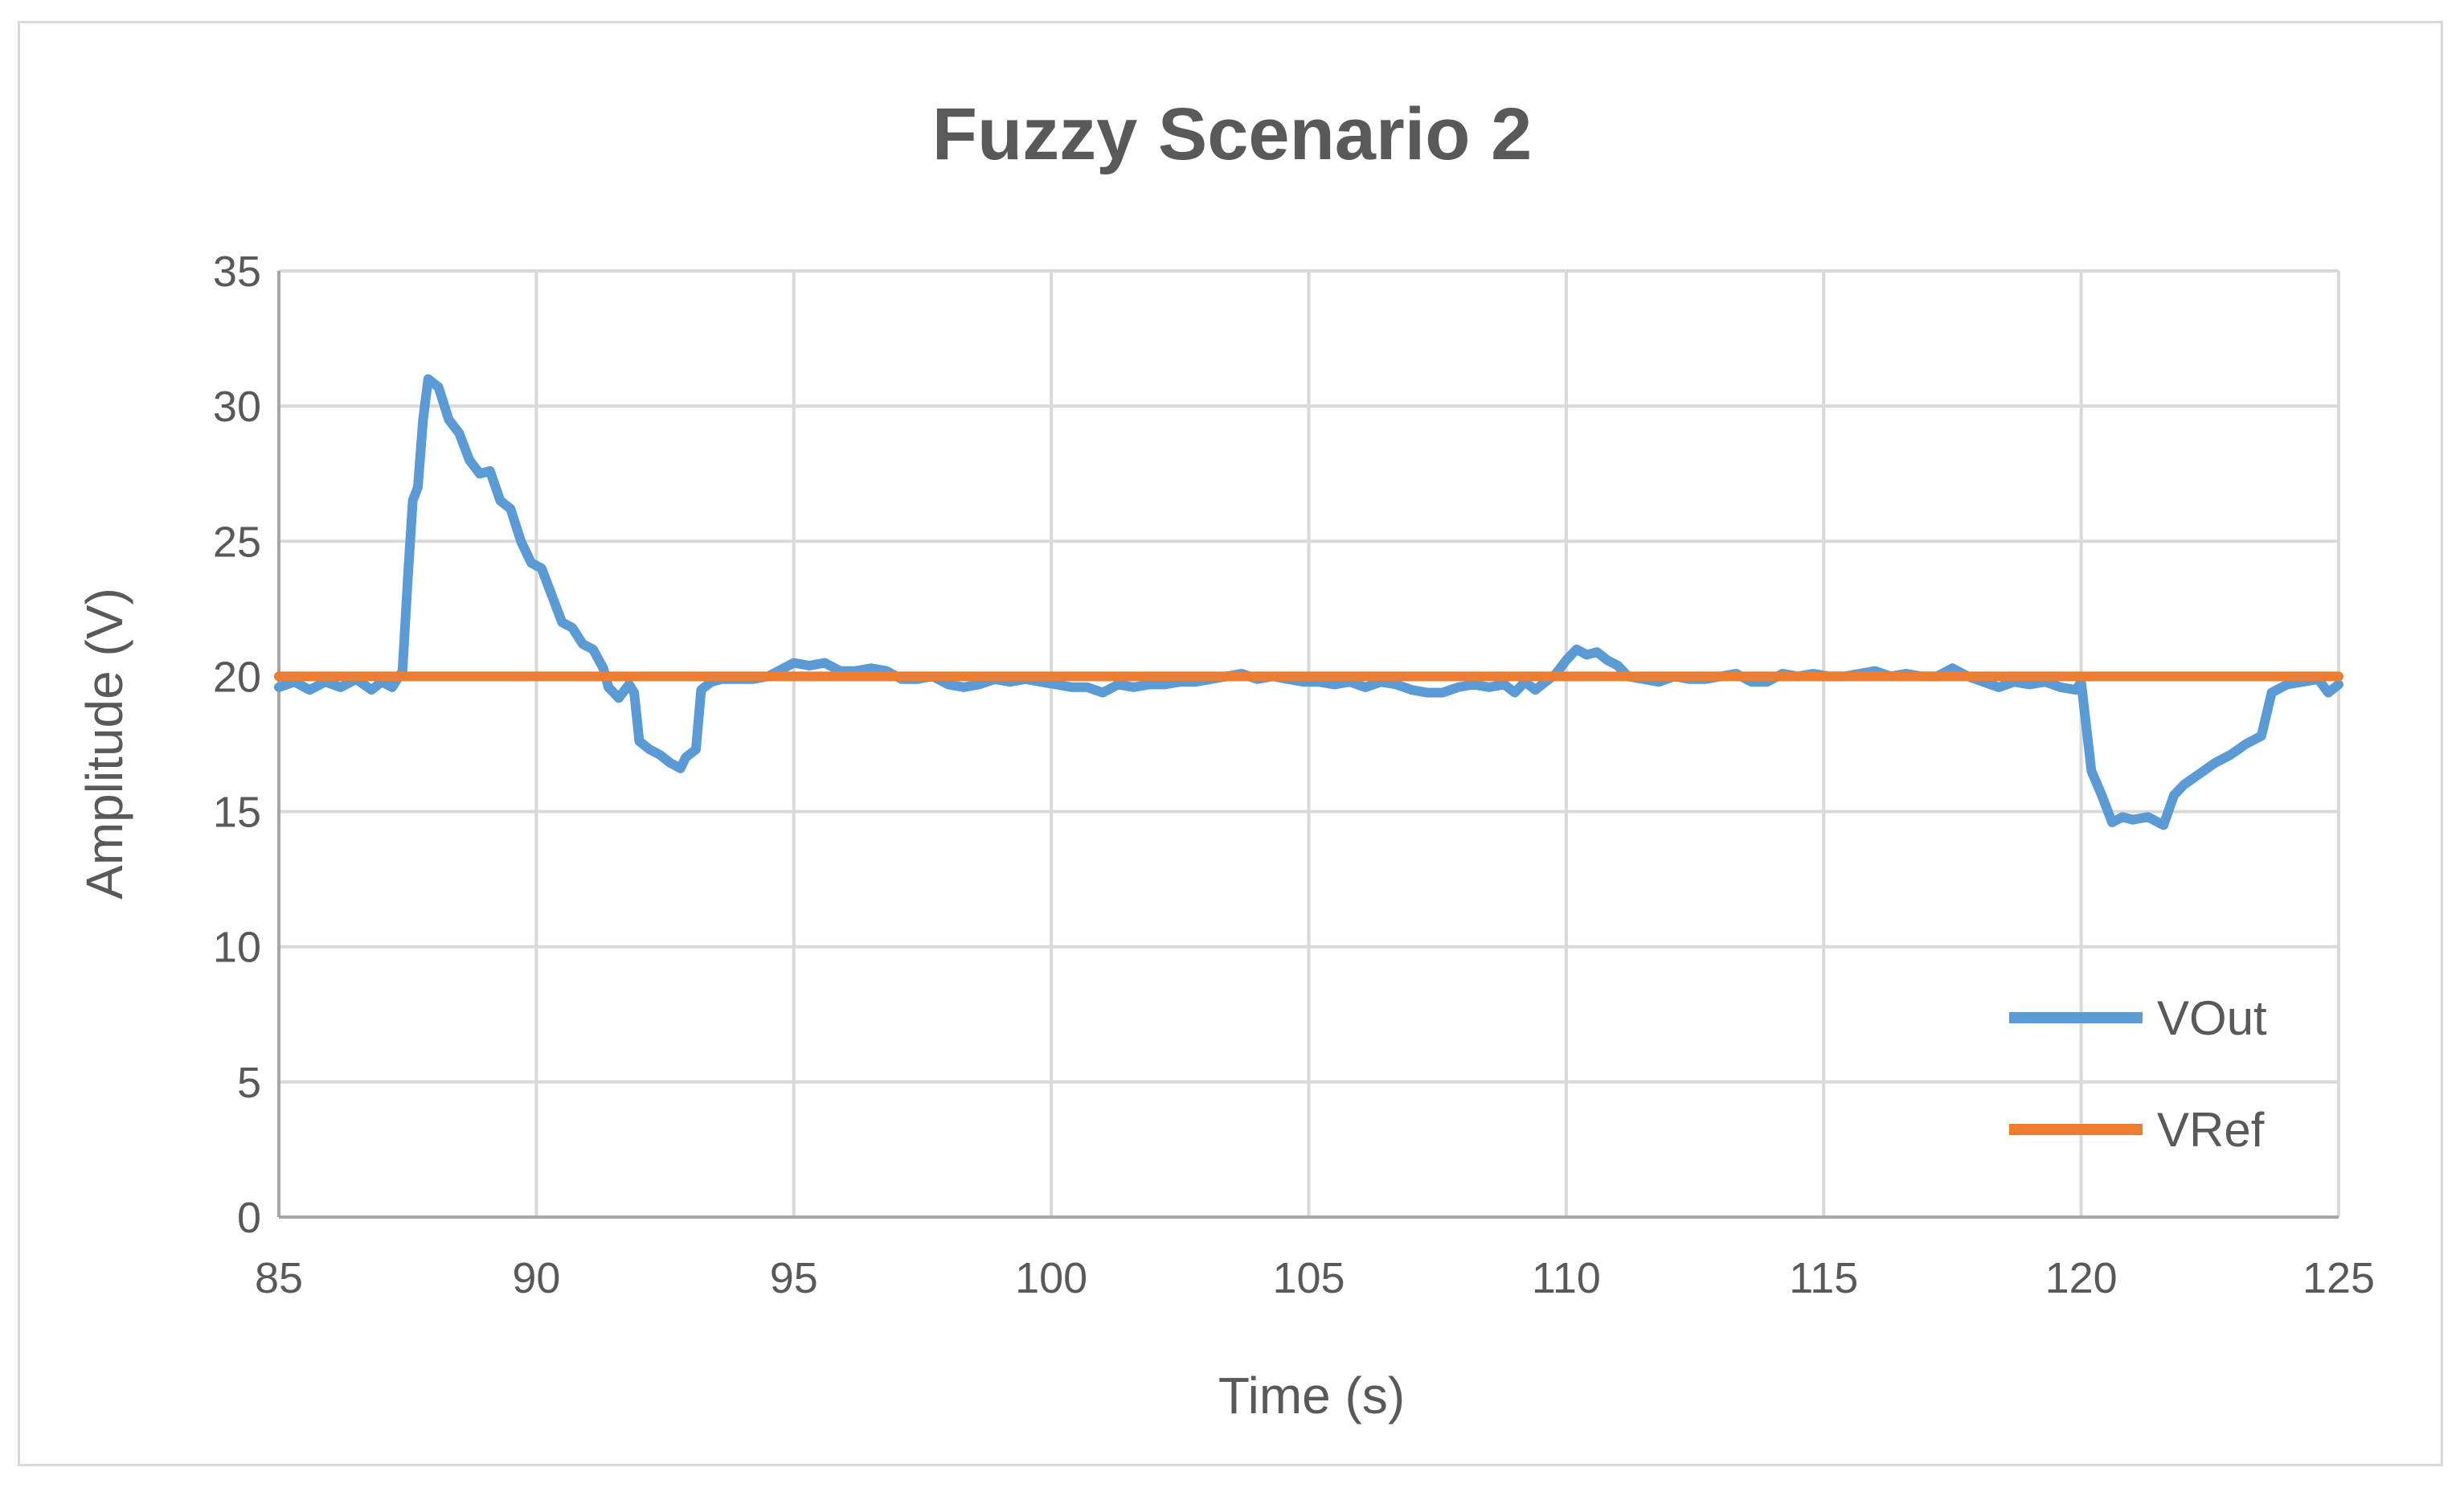  What do you see at coordinates (1308, 1278) in the screenshot?
I see `x-tick-label: 105` at bounding box center [1308, 1278].